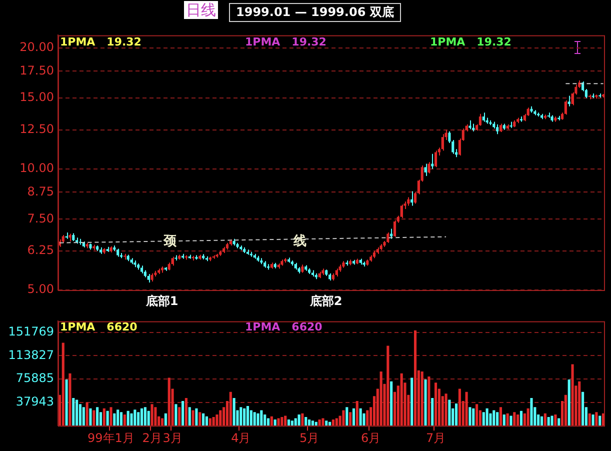 Image resolution: width=611 pixels, height=451 pixels. Describe the element at coordinates (37, 97) in the screenshot. I see `y-tick-label: 15.00` at that location.